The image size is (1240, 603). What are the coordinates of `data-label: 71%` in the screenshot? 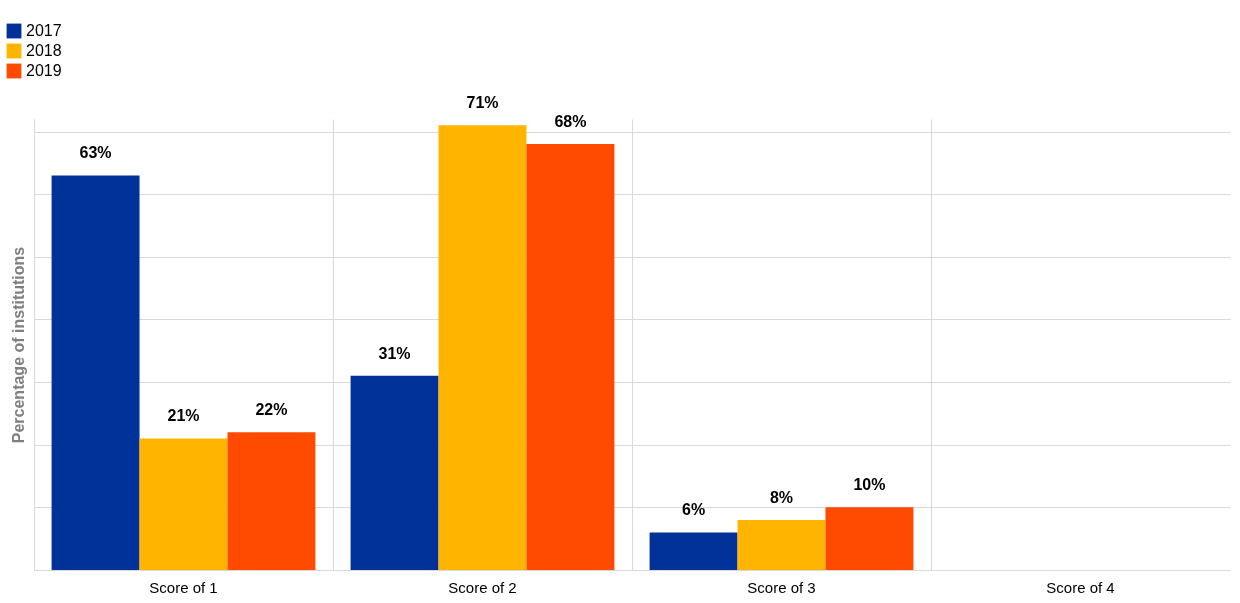 It's located at (482, 103).